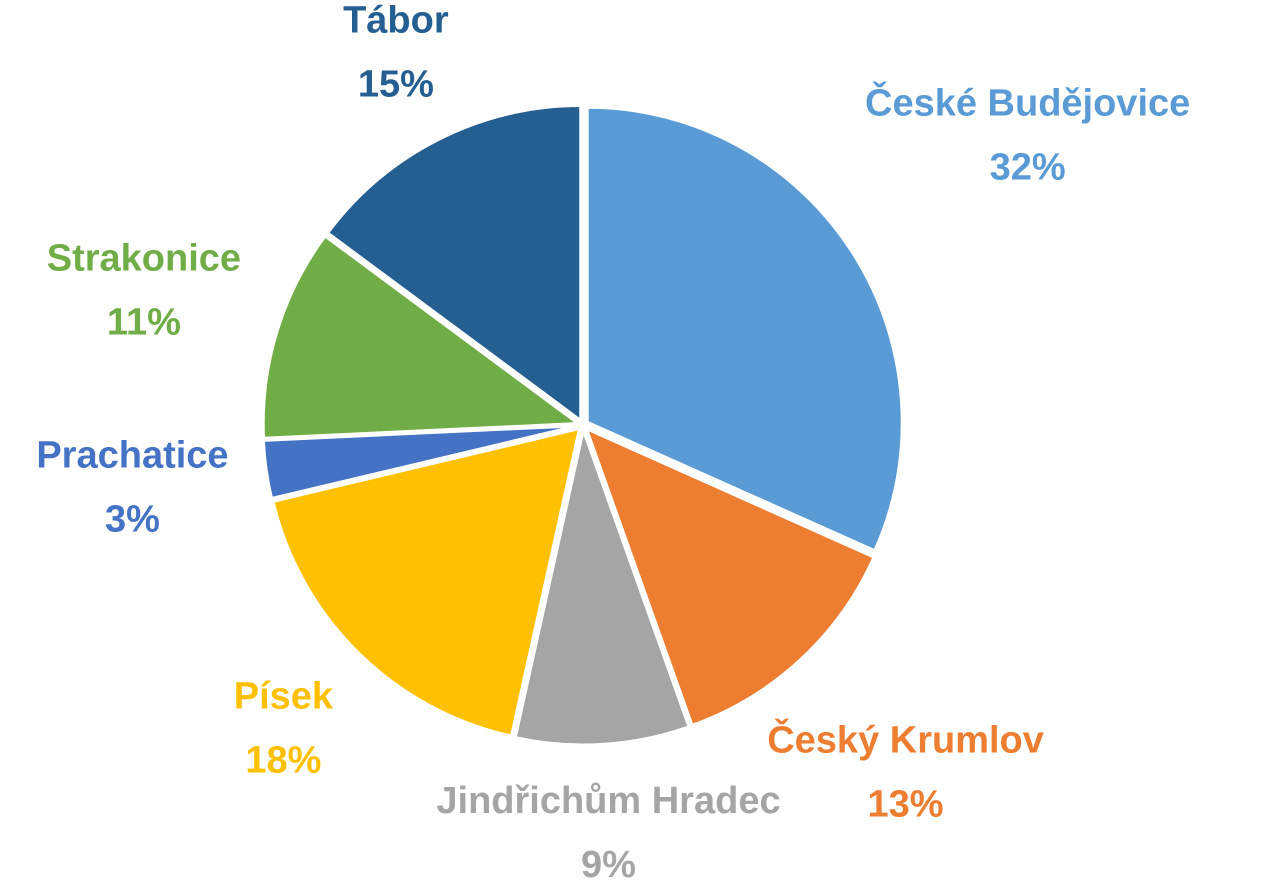  Describe the element at coordinates (144, 322) in the screenshot. I see `slice-value: 11%` at that location.